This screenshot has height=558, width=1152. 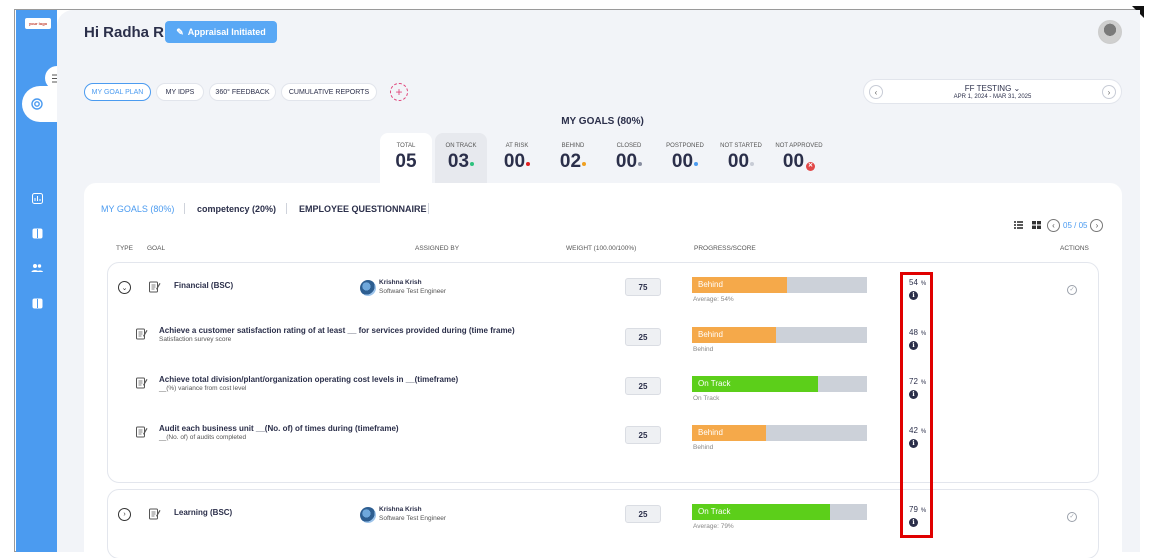 What do you see at coordinates (725, 248) in the screenshot?
I see `column-progress: PROGRESS/SCORE` at bounding box center [725, 248].